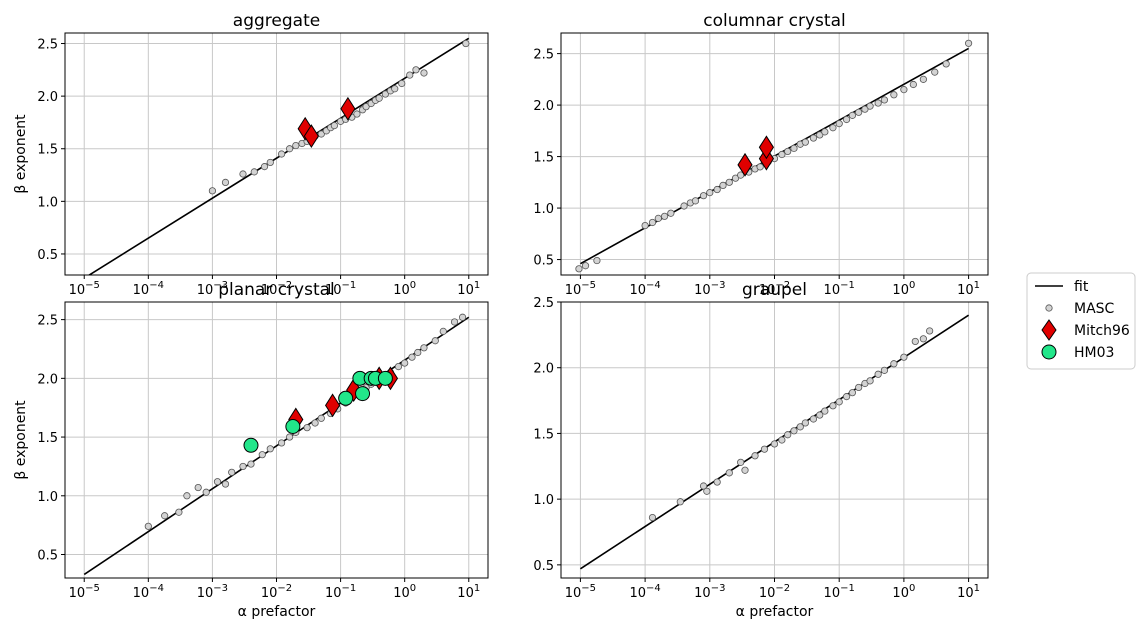 Image resolution: width=1138 pixels, height=622 pixels. Describe the element at coordinates (1081, 321) in the screenshot. I see `legend: fit MASC Mitch96 HM03` at that location.